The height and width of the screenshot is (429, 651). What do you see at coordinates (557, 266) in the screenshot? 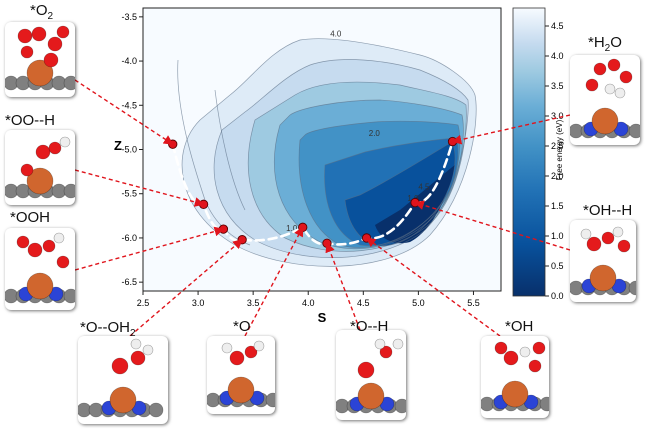
I see `colorbar-tick-label: 0.5` at bounding box center [557, 266].